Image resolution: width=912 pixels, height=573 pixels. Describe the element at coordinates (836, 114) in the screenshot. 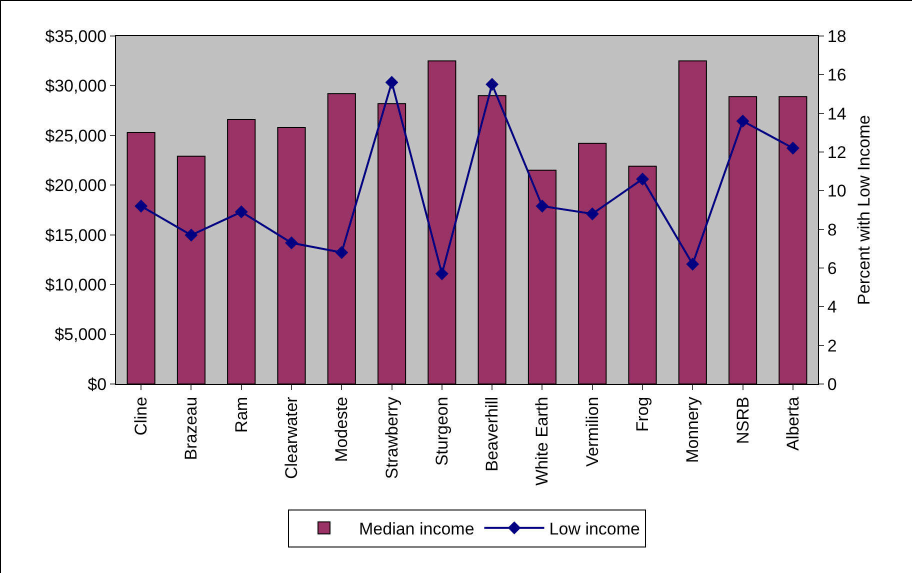

I see `y2-tick-label: 14` at that location.